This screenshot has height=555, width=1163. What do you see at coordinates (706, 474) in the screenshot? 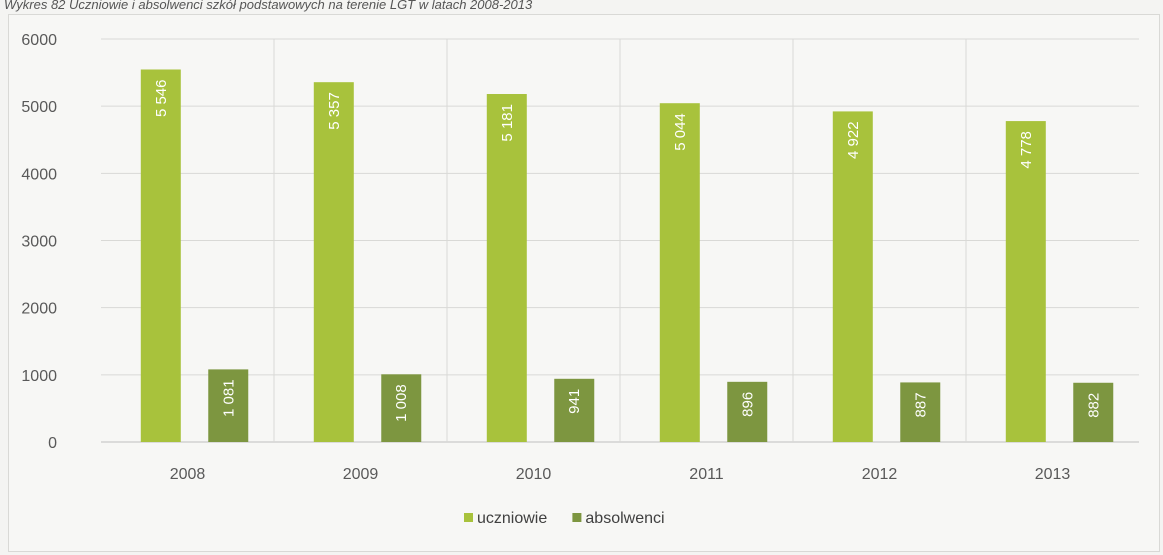
I see `x-tick-label: 2011` at bounding box center [706, 474].